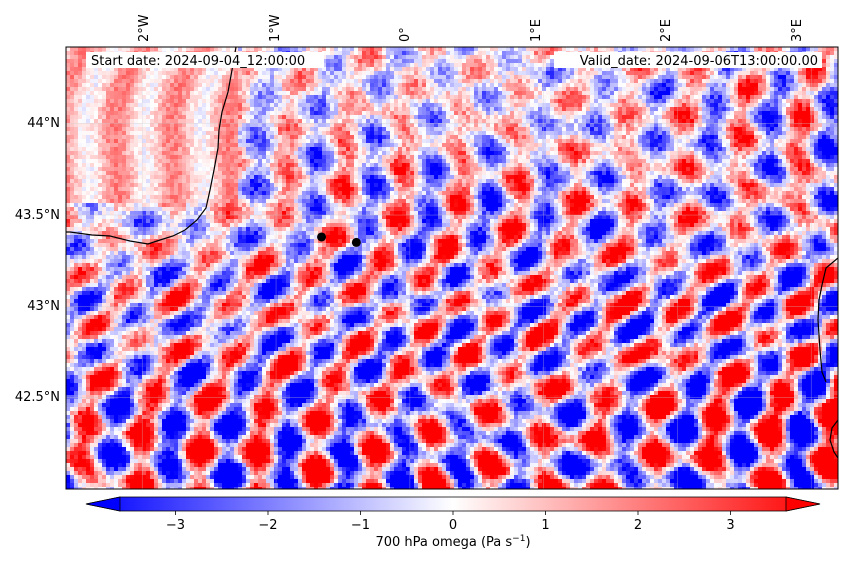 The image size is (850, 562). What do you see at coordinates (37, 260) in the screenshot?
I see `latitude-axis: 44°N 43.5°N 43°N 42.5°N` at bounding box center [37, 260].